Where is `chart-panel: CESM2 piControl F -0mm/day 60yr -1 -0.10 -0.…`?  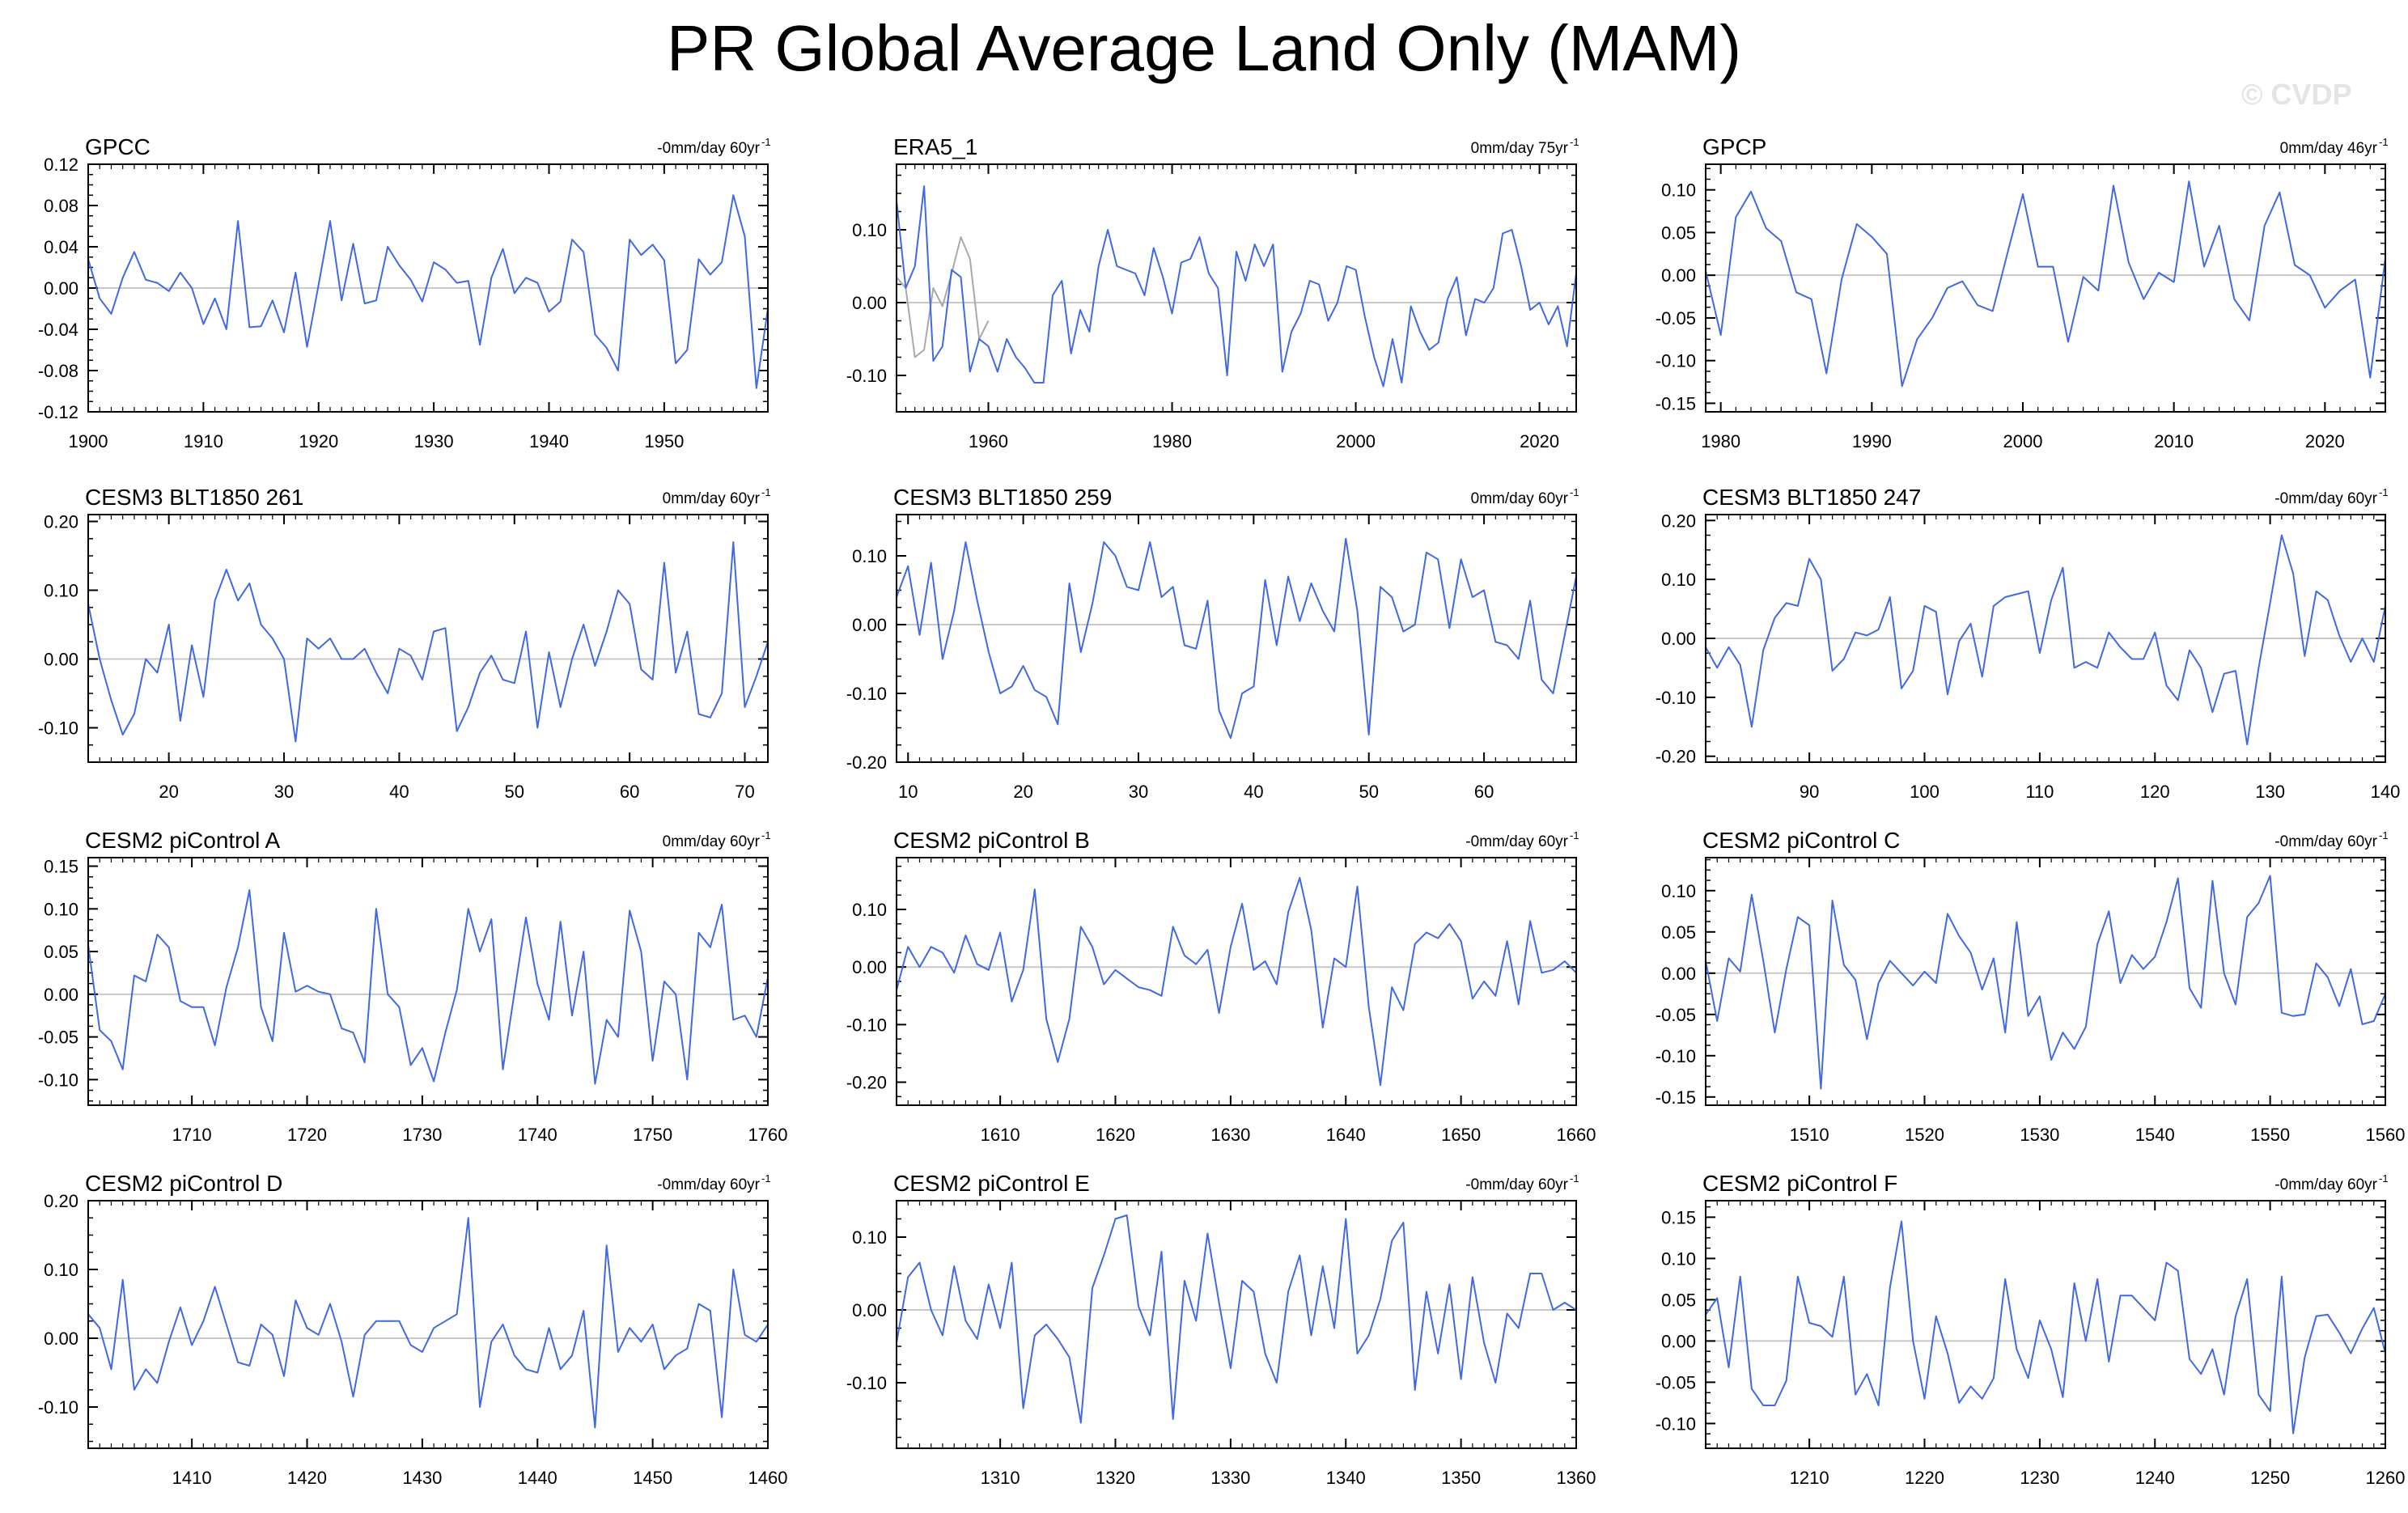 chart-panel: CESM2 piControl F -0mm/day 60yr -1 -0.10 -0.… is located at coordinates (2031, 1329).